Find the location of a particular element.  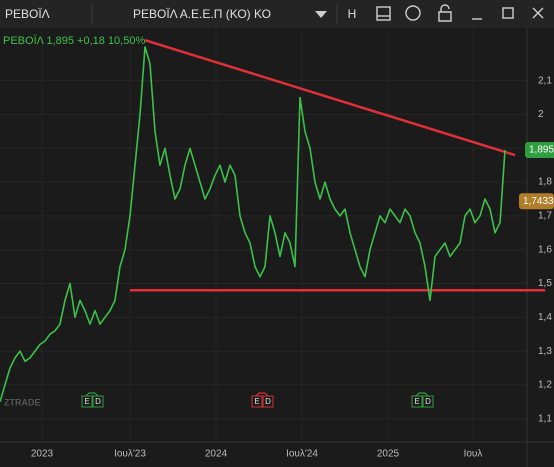

y-tick-label: 1,8 is located at coordinates (545, 182).